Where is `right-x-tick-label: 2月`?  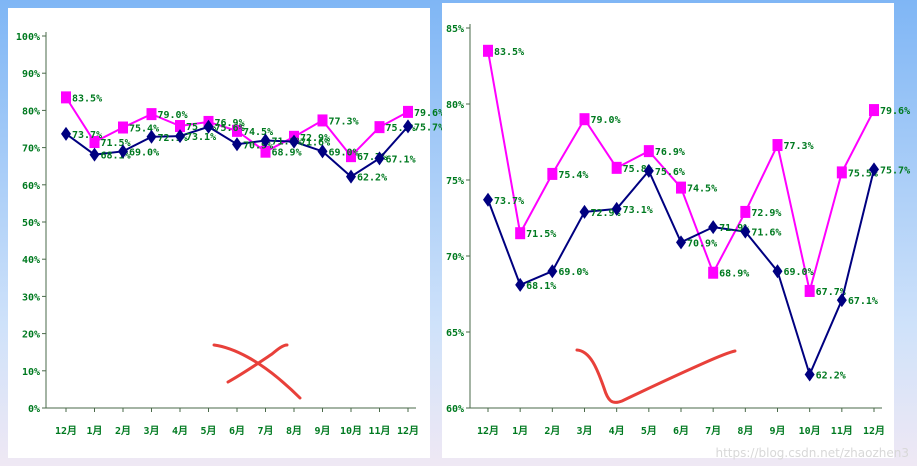 right-x-tick-label: 2月 is located at coordinates (552, 431).